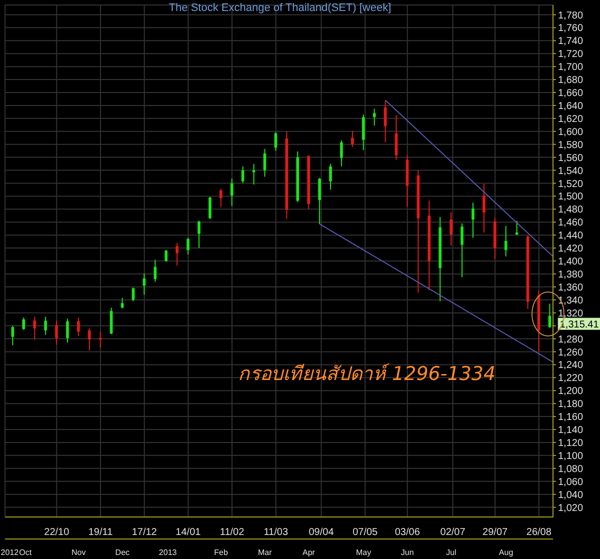  Describe the element at coordinates (571, 430) in the screenshot. I see `y-tick-label: 1,140` at that location.